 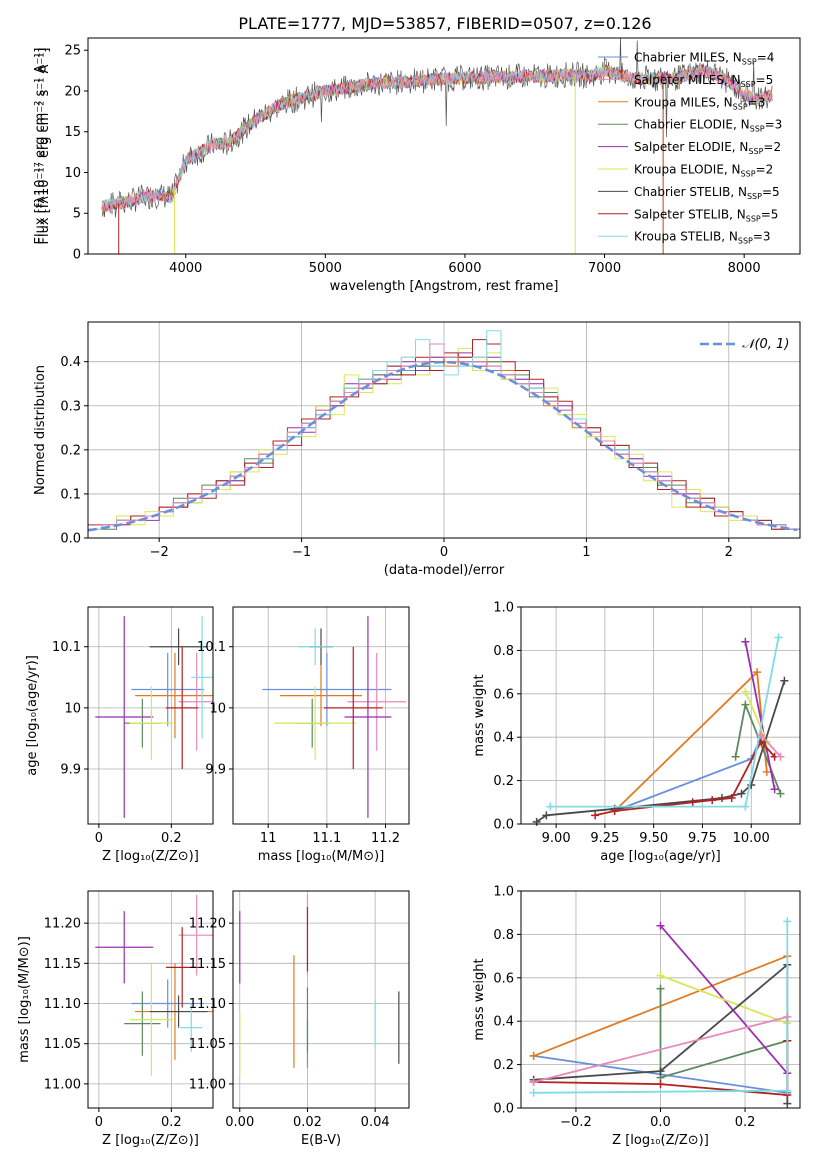 I want to click on x-axis-label: (data-model)/error, so click(x=444, y=570).